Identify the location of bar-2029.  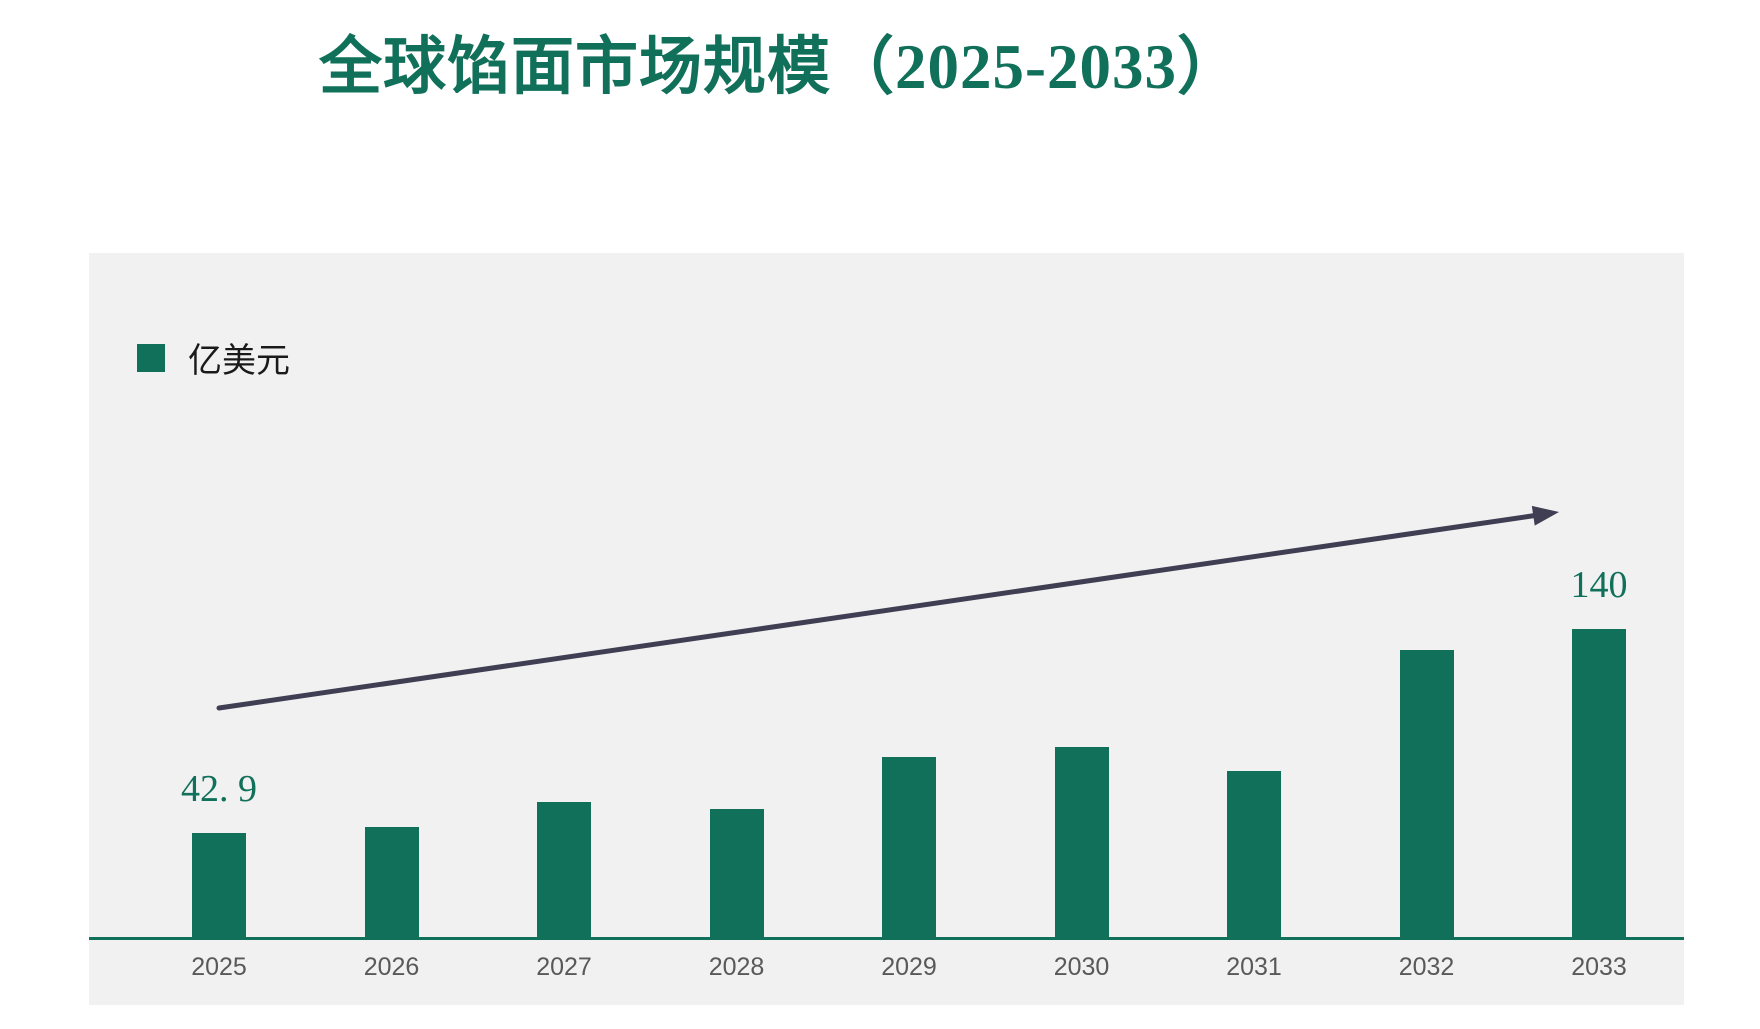
(909, 847).